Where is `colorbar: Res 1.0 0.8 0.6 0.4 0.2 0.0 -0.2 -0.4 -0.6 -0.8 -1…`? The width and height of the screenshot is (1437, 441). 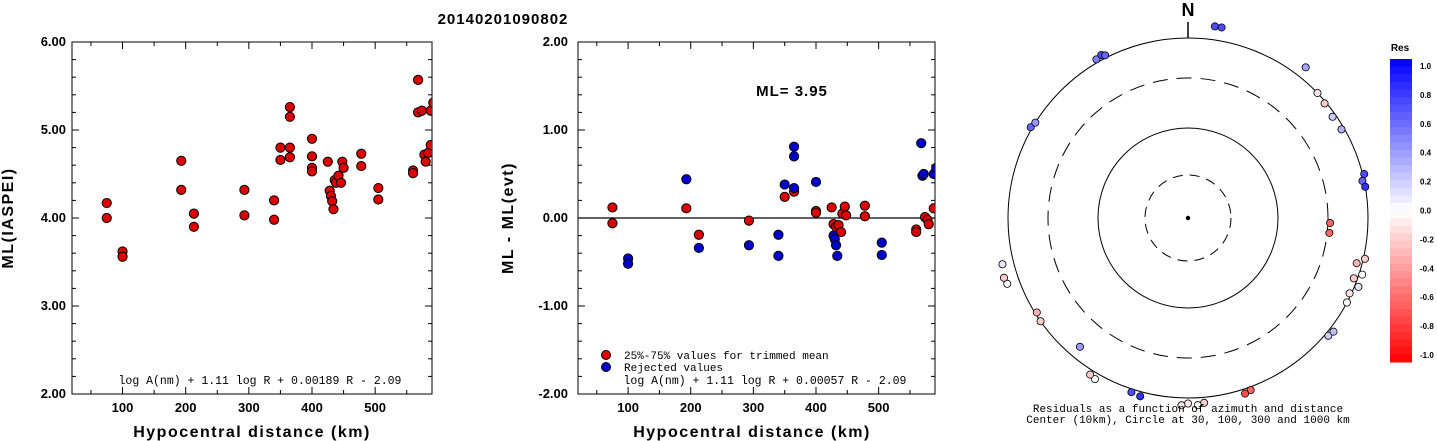 colorbar: Res 1.0 0.8 0.6 0.4 0.2 0.0 -0.2 -0.4 -0.6 -0.8 -1… is located at coordinates (1412, 203).